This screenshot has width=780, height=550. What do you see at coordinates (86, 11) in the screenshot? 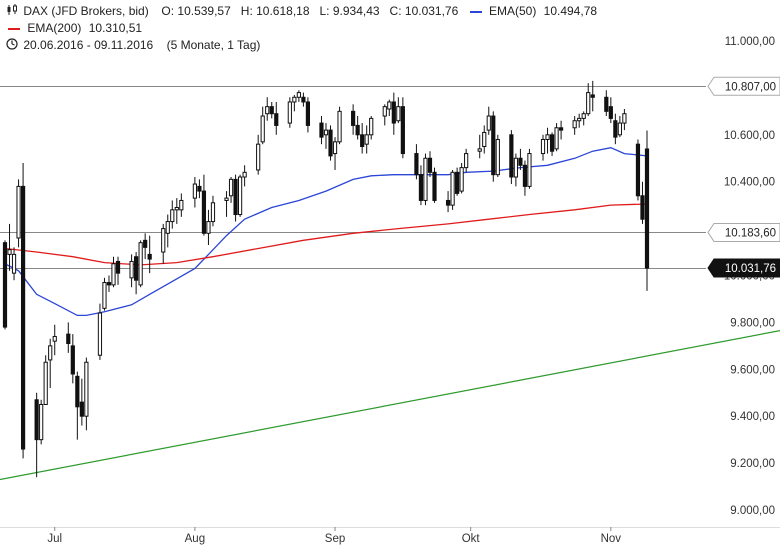
I see `instrument-name: DAX (JFD Brokers, bid)` at bounding box center [86, 11].